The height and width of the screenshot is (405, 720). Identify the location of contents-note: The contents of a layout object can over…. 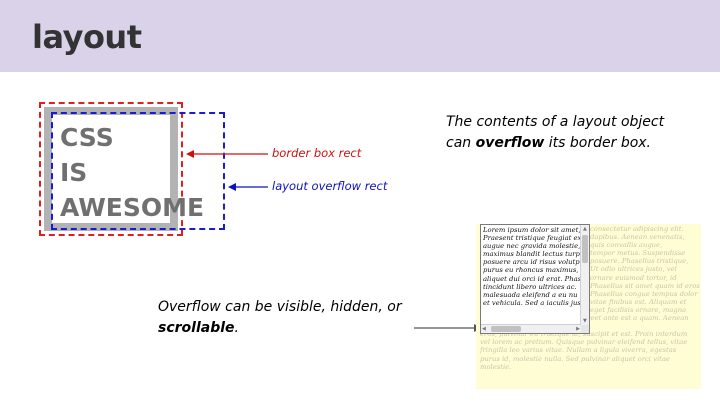
(555, 133).